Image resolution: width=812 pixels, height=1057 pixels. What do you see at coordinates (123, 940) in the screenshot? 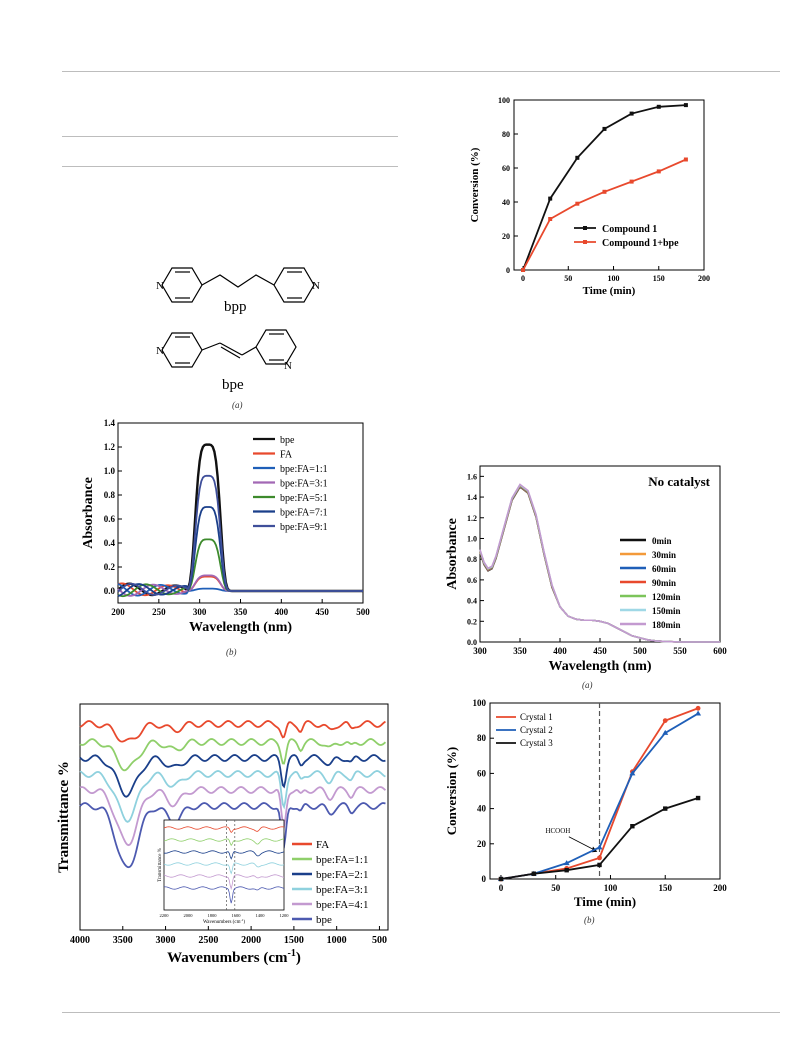
I see `c4-x-tick-label: 3500` at bounding box center [123, 940].